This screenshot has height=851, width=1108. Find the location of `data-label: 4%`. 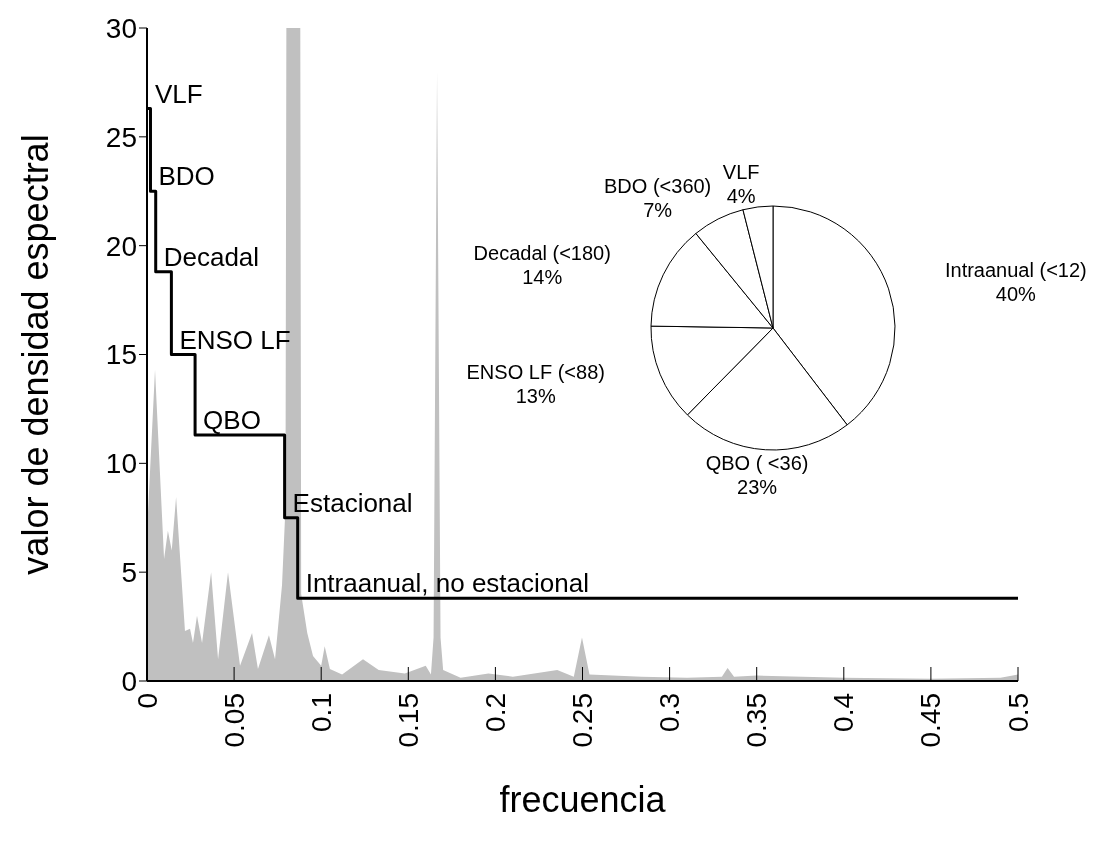

data-label: 4% is located at coordinates (741, 195).